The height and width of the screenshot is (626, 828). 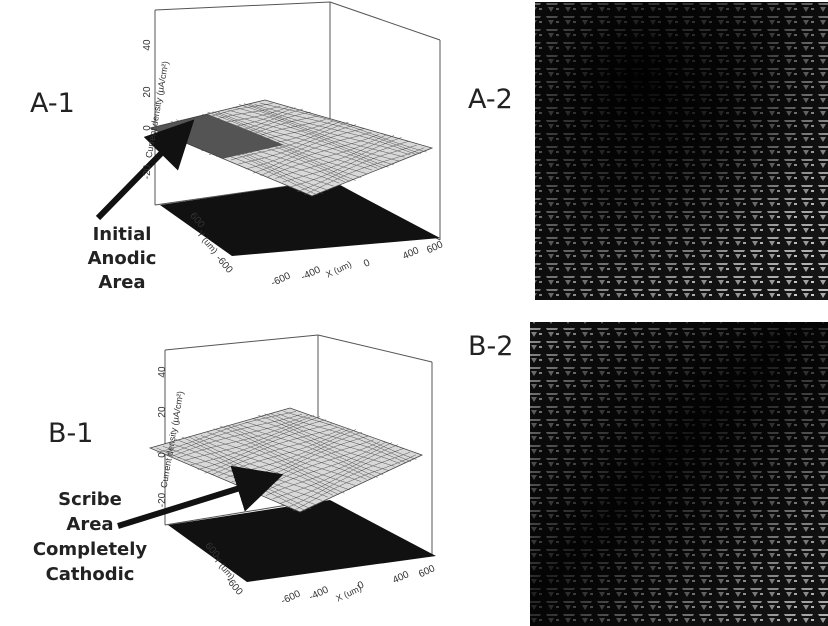 What do you see at coordinates (70, 433) in the screenshot?
I see `panel-label: B-1` at bounding box center [70, 433].